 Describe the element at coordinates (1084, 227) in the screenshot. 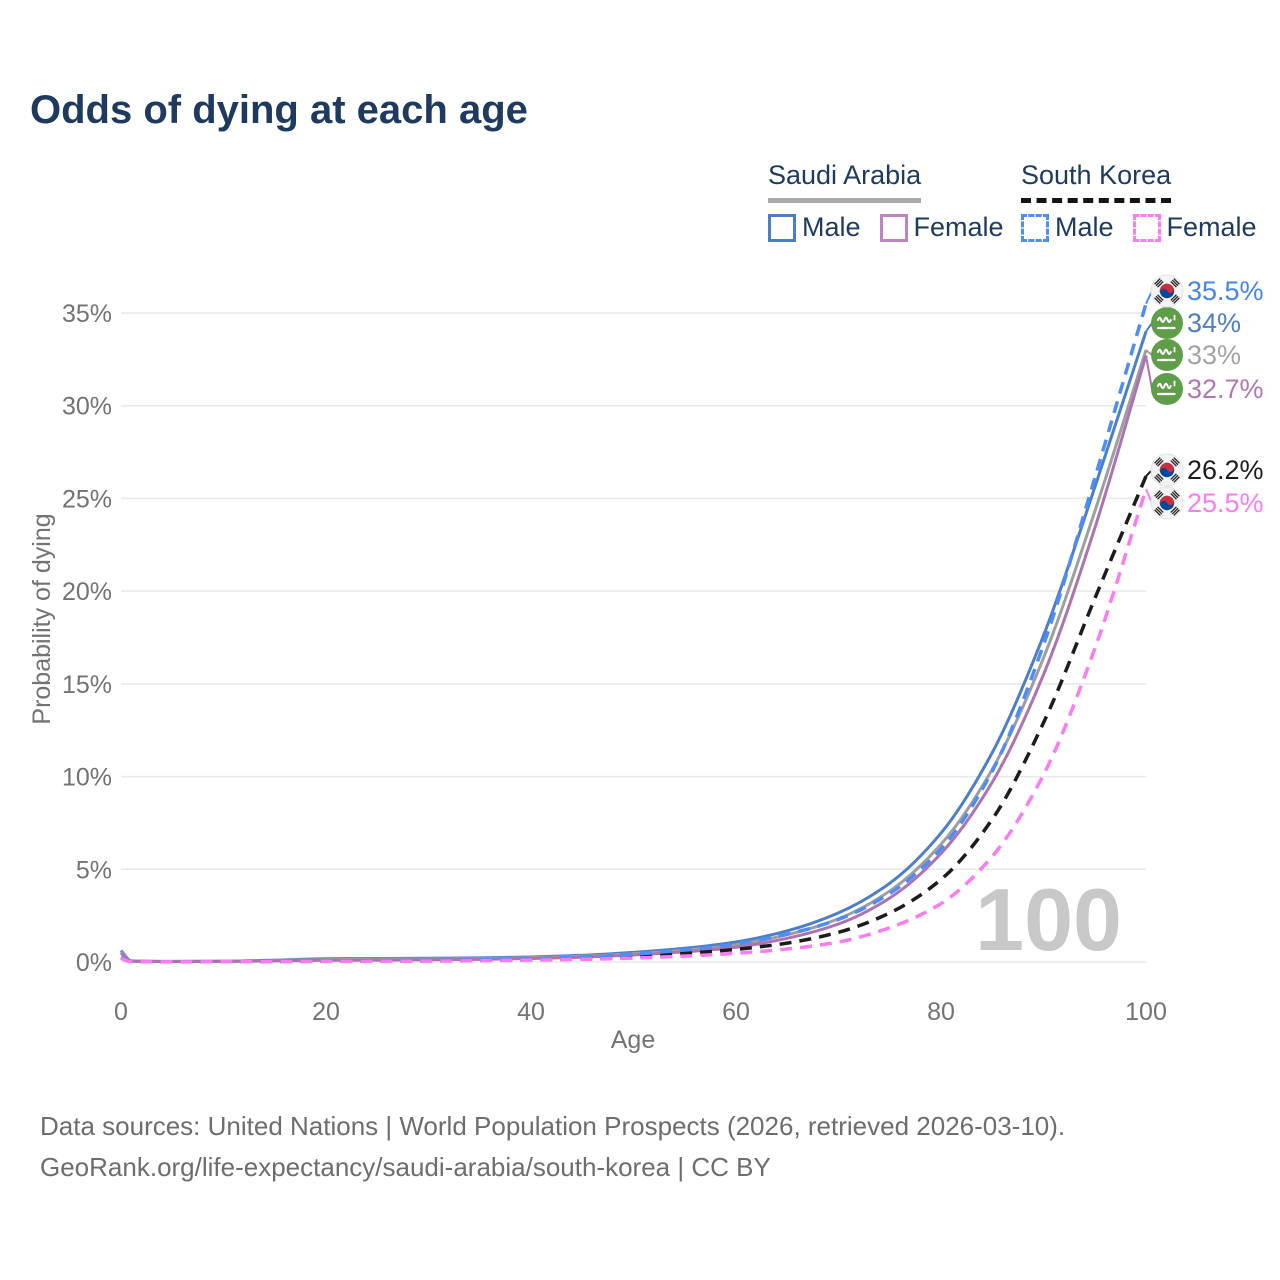

I see `legend-label-korea-male: Male` at that location.